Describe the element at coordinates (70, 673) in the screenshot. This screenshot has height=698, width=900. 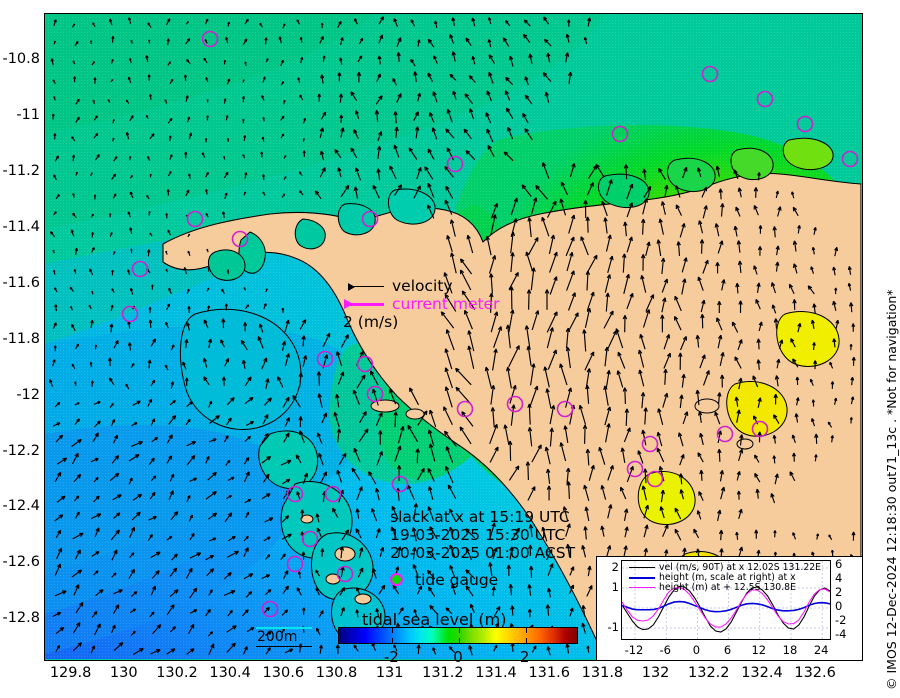
I see `x-tick-label: 129.8` at that location.